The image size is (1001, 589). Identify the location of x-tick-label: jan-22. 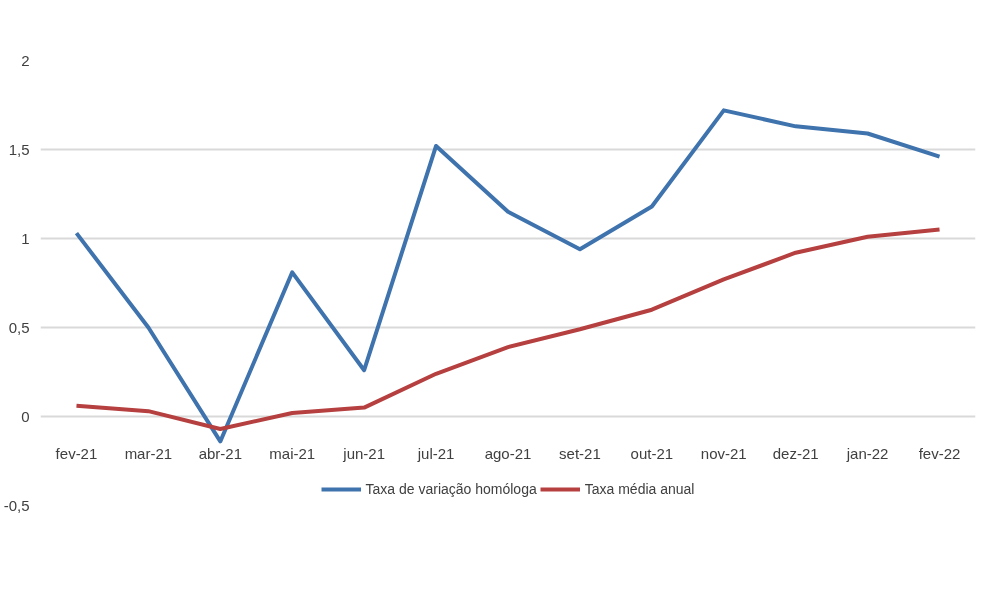
(867, 453).